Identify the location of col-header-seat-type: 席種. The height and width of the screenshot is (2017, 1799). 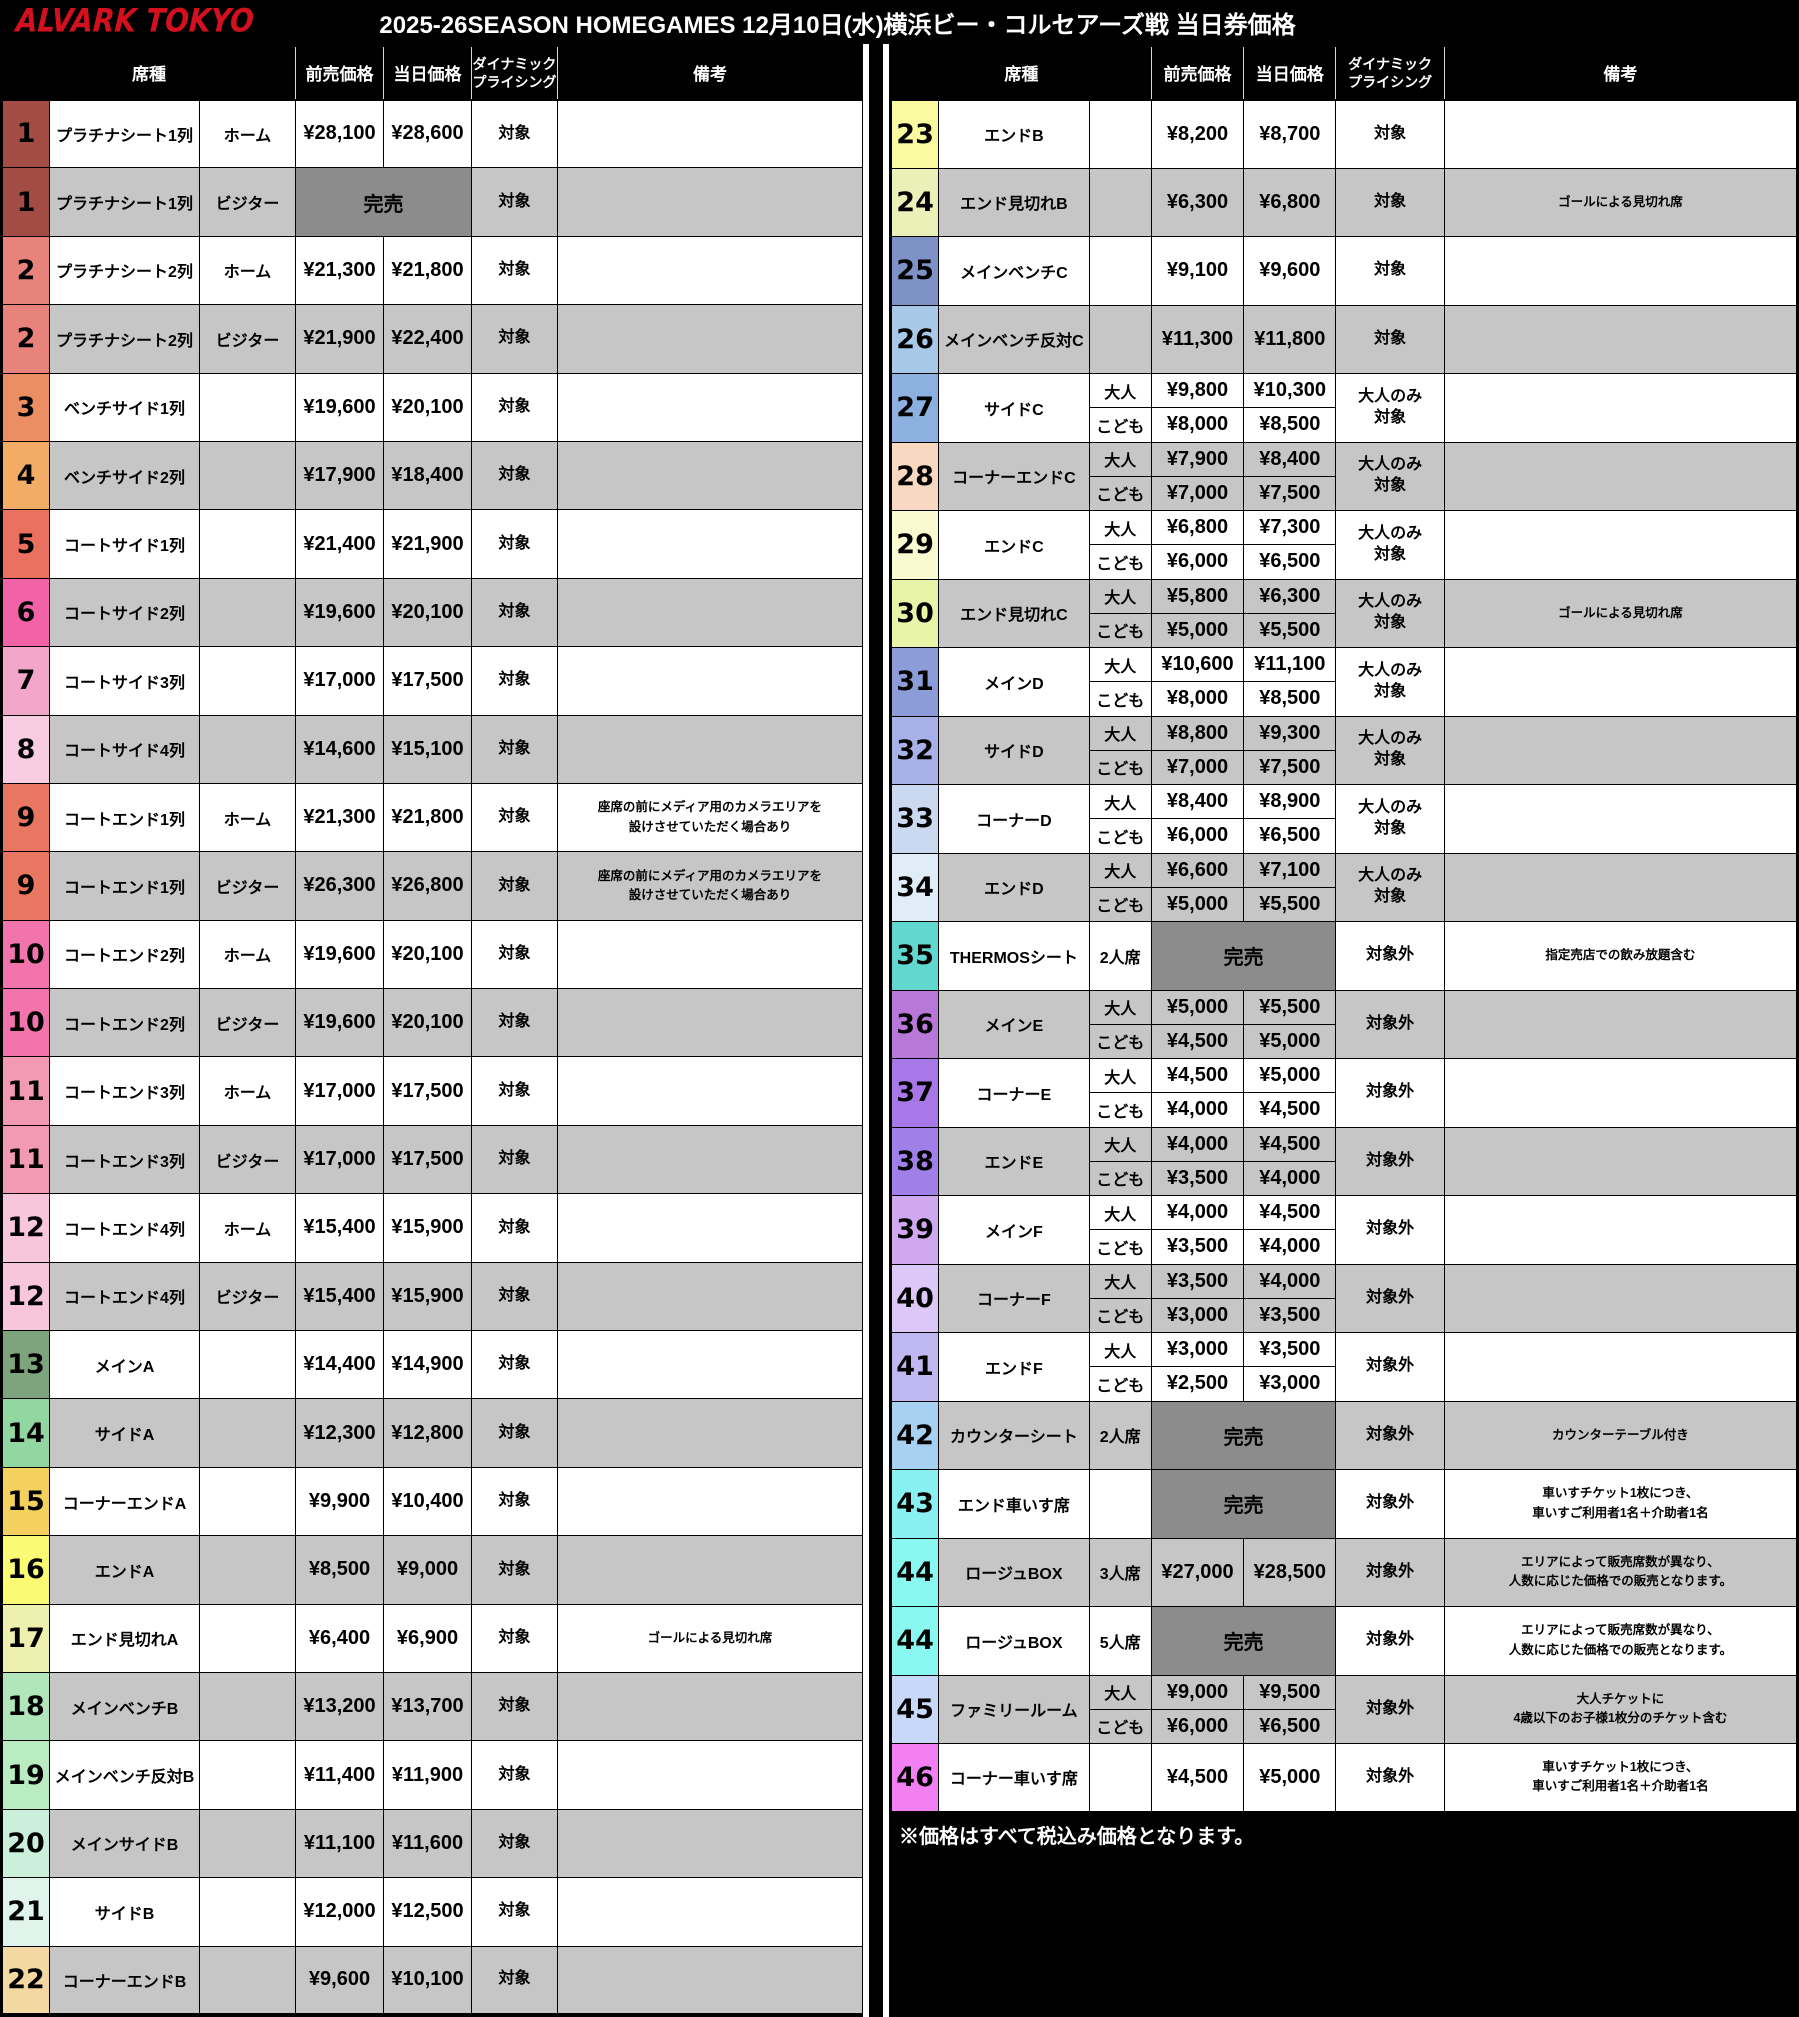
(148, 72).